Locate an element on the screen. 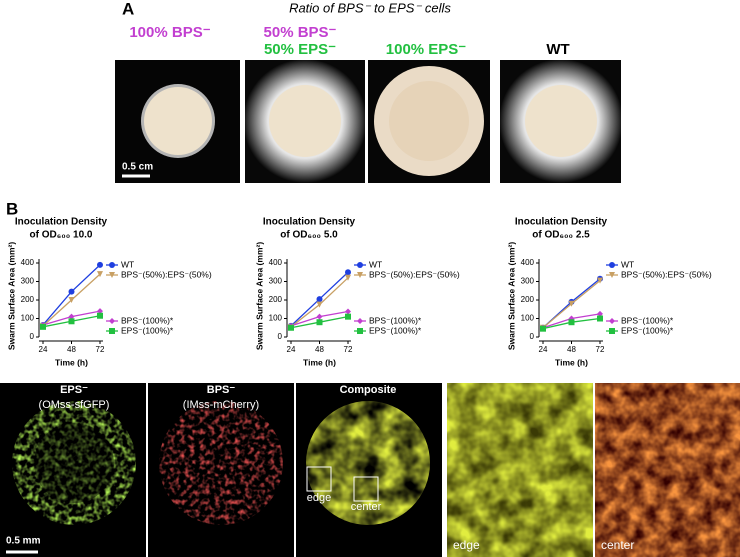  channel-subtitle: (IMss-mCherry) is located at coordinates (221, 405).